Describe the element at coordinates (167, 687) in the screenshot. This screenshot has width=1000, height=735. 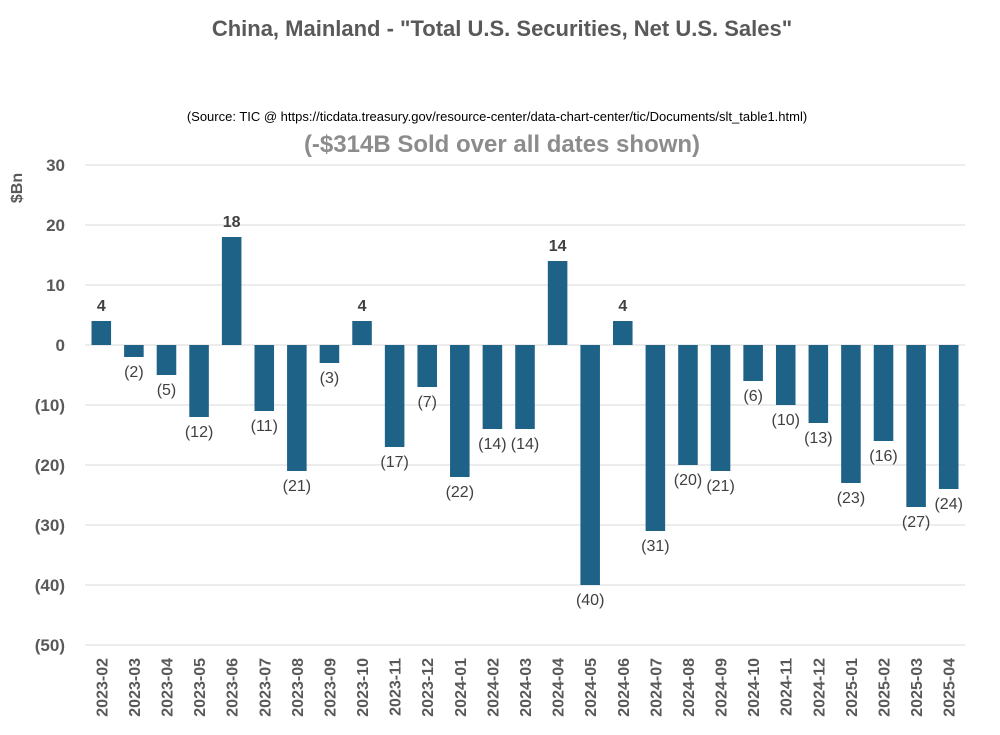
I see `x-tick-label: 2023-04` at that location.